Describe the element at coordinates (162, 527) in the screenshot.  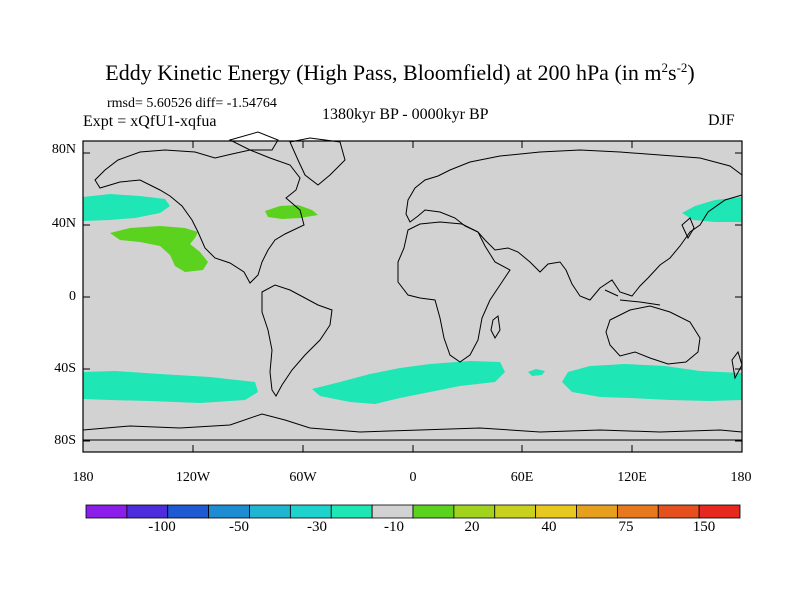
I see `colorbar-label: -100` at that location.